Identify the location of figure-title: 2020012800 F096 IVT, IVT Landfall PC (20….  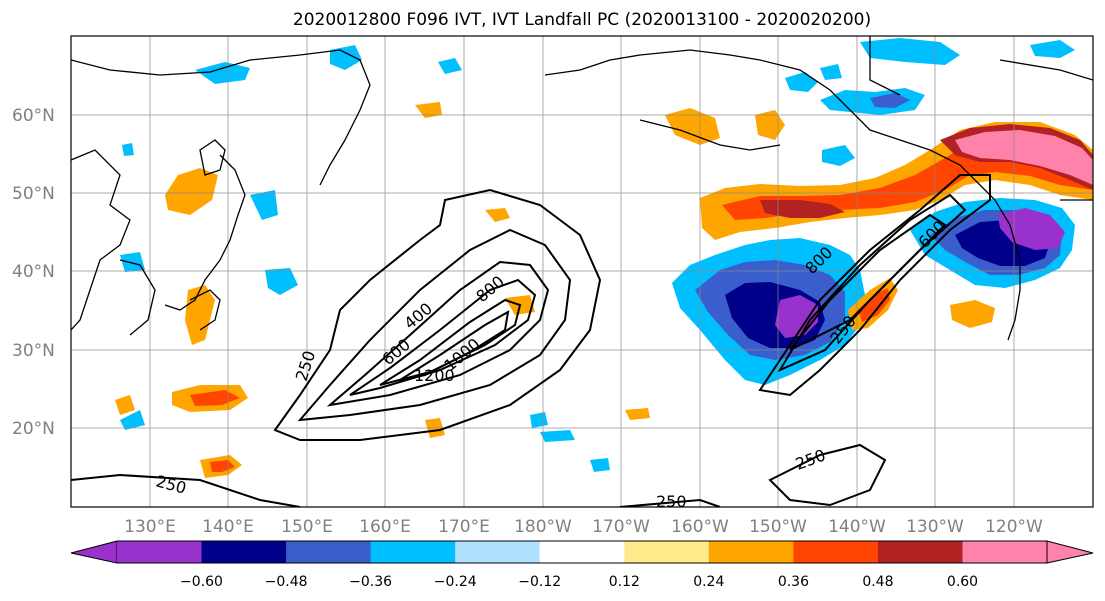
(582, 20).